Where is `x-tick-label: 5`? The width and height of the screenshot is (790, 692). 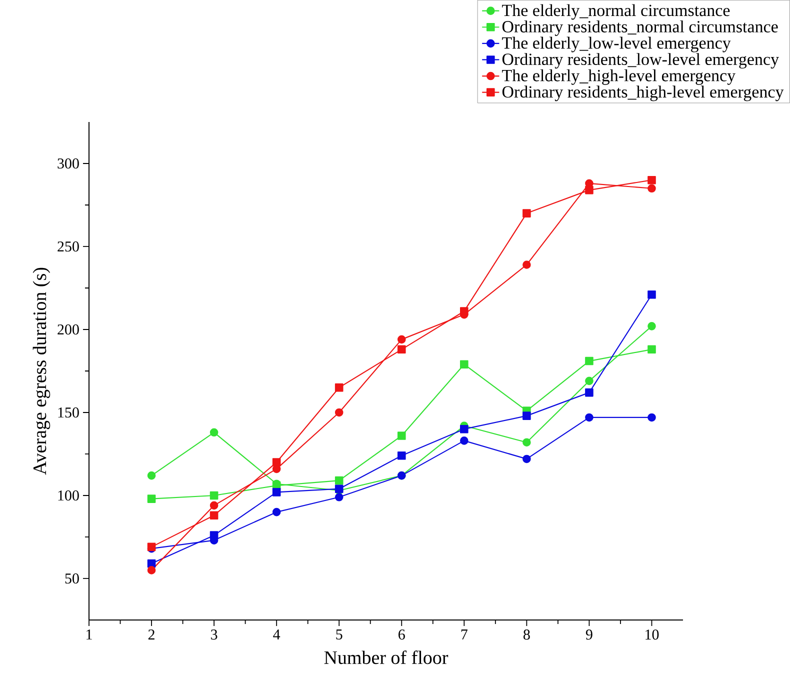 x-tick-label: 5 is located at coordinates (339, 635).